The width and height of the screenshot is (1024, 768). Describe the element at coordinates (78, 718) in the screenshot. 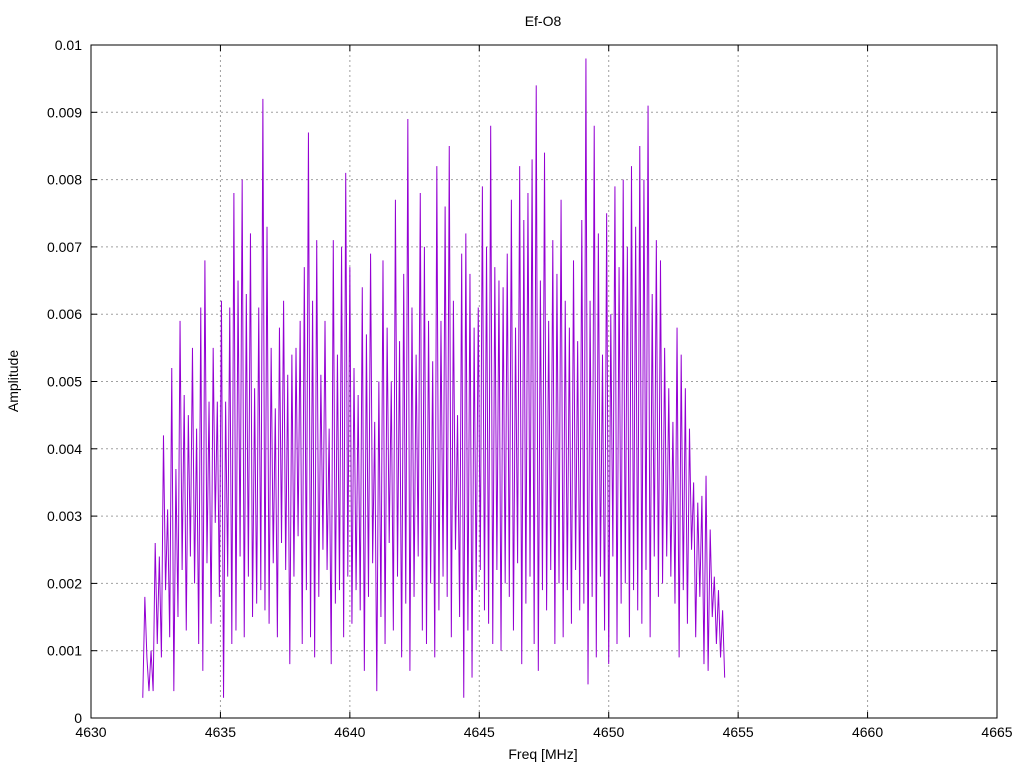

I see `y-tick-label: 0` at that location.